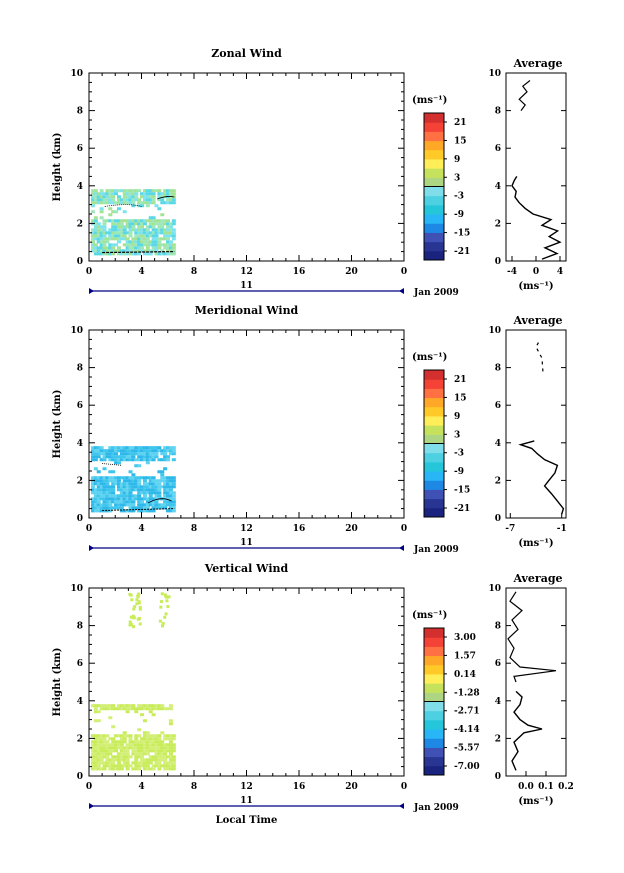 This screenshot has width=624, height=873. Describe the element at coordinates (460, 398) in the screenshot. I see `colorbar-tick-label: 15` at that location.